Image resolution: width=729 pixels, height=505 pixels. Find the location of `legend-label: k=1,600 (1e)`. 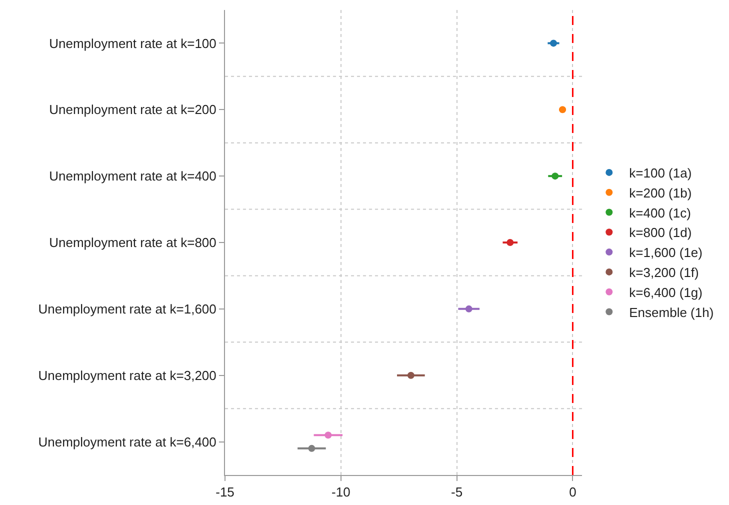

legend-label: k=1,600 (1e) is located at coordinates (665, 252).